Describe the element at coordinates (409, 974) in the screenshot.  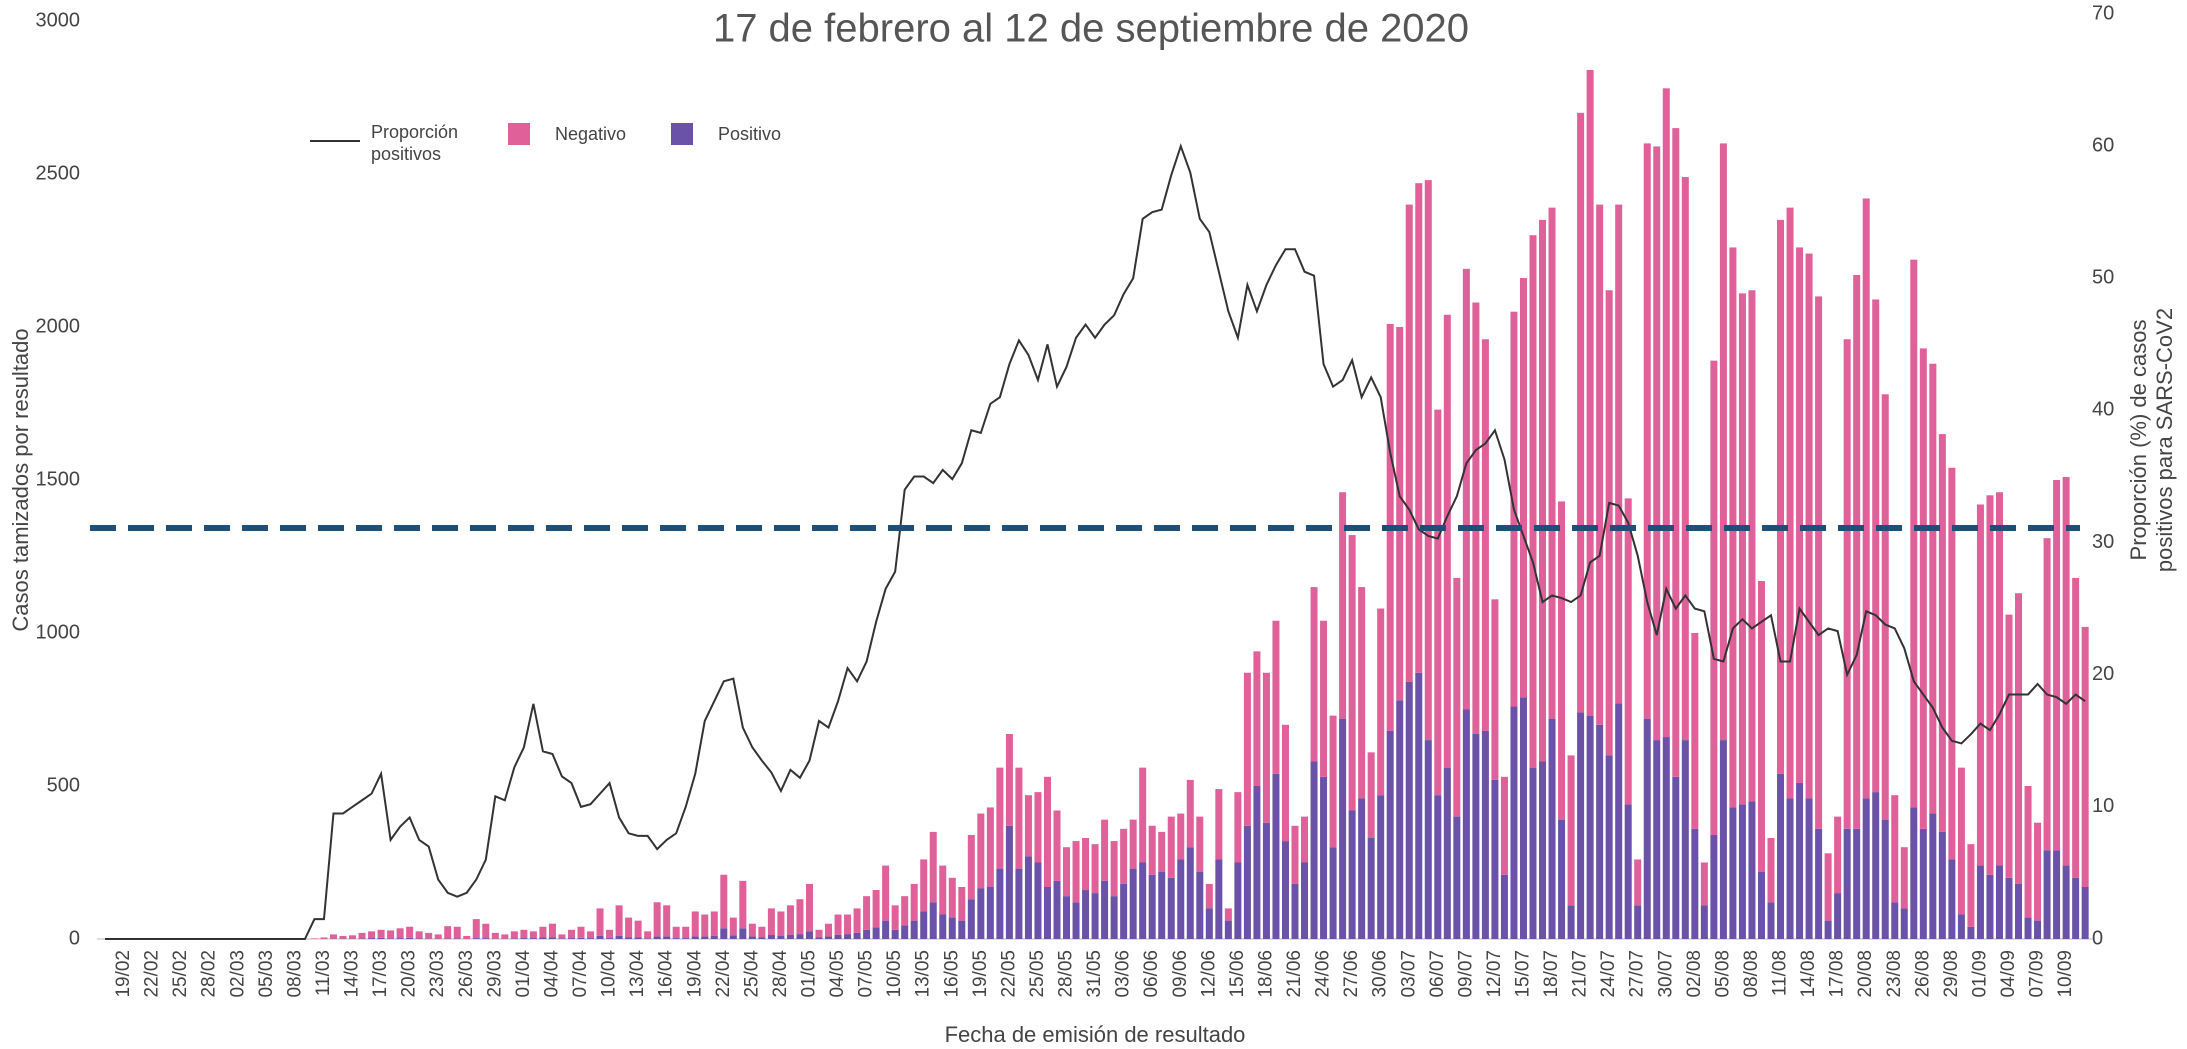
I see `x-tick-label: 20/03` at that location.